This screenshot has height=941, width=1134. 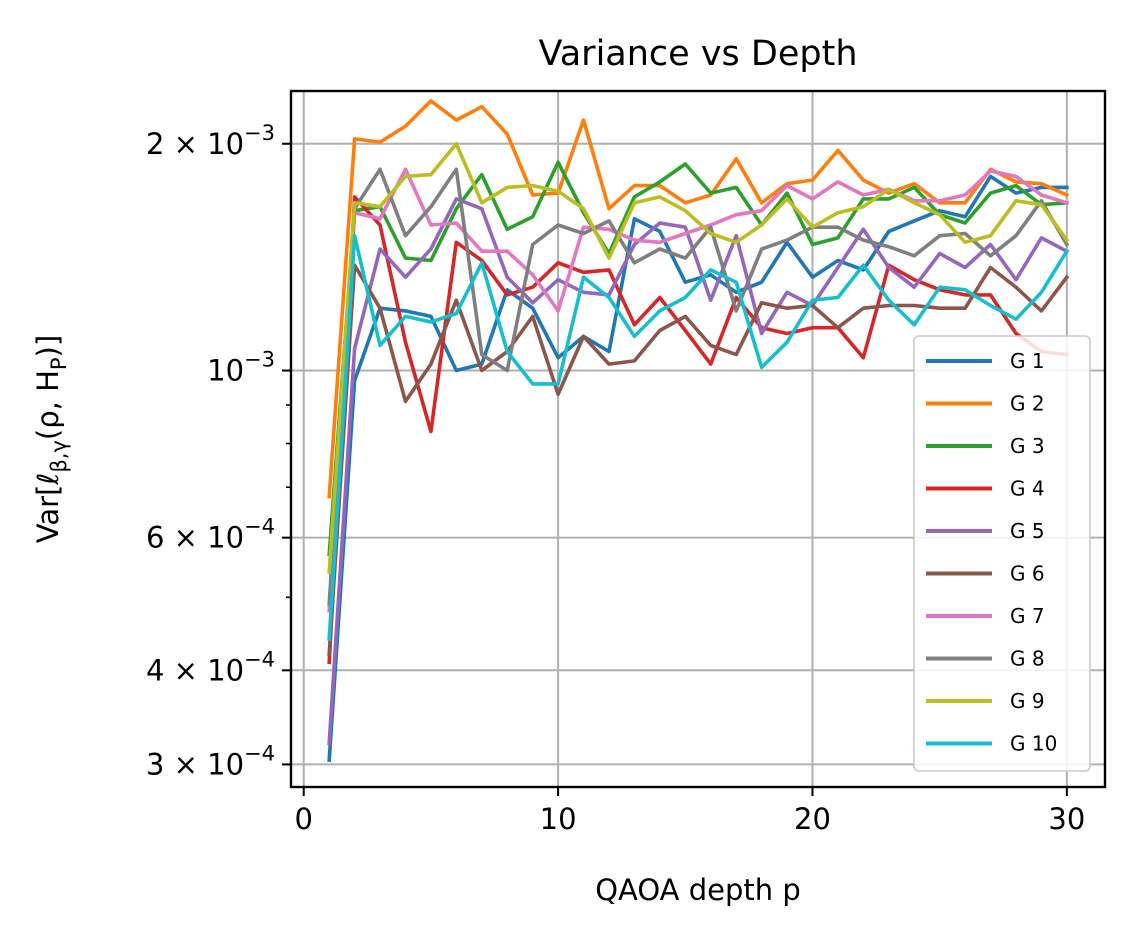 What do you see at coordinates (210, 761) in the screenshot?
I see `y-tick-label: 3 × 10⁻⁴` at bounding box center [210, 761].